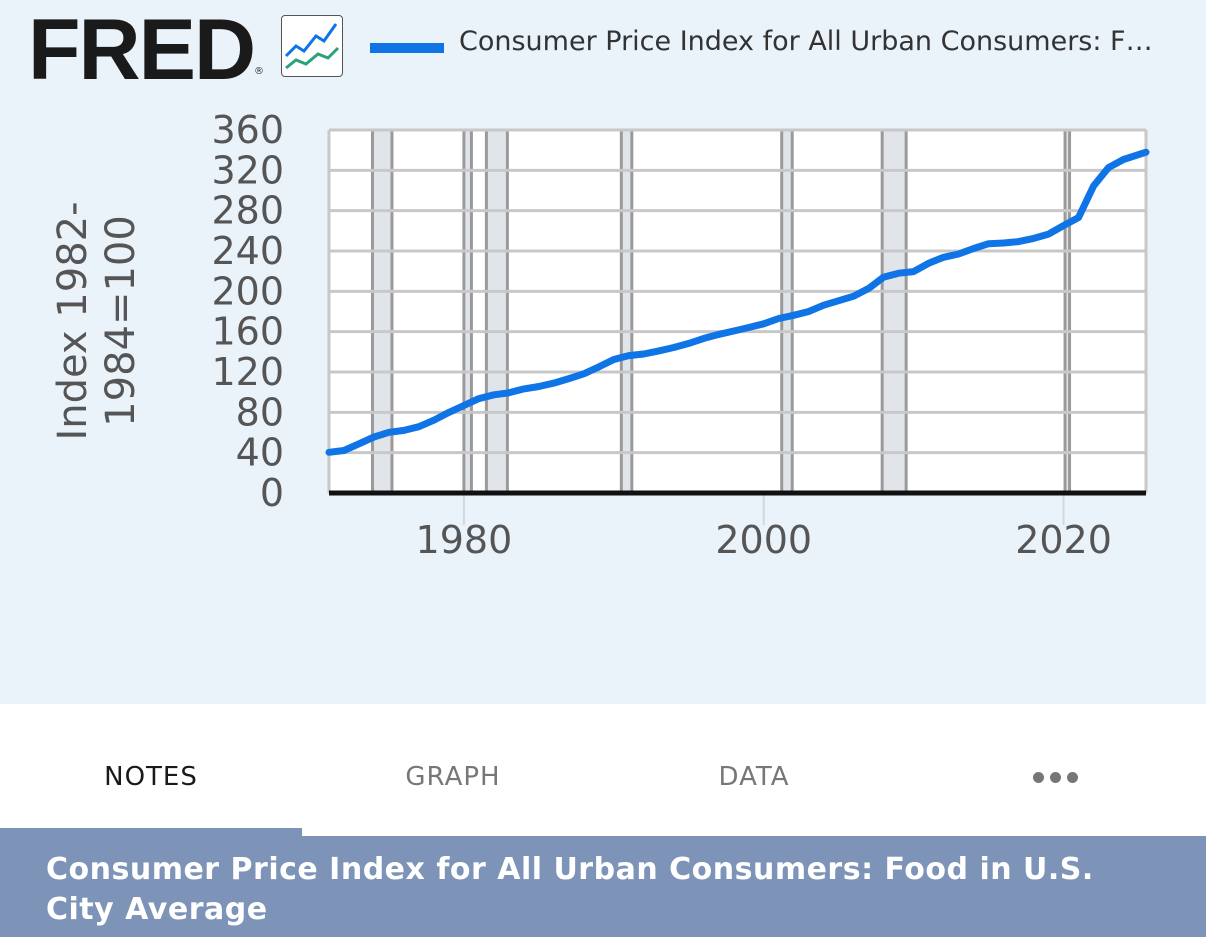 This screenshot has width=1206, height=937. What do you see at coordinates (73, 320) in the screenshot?
I see `y-axis-label-line: Index 1982-` at bounding box center [73, 320].